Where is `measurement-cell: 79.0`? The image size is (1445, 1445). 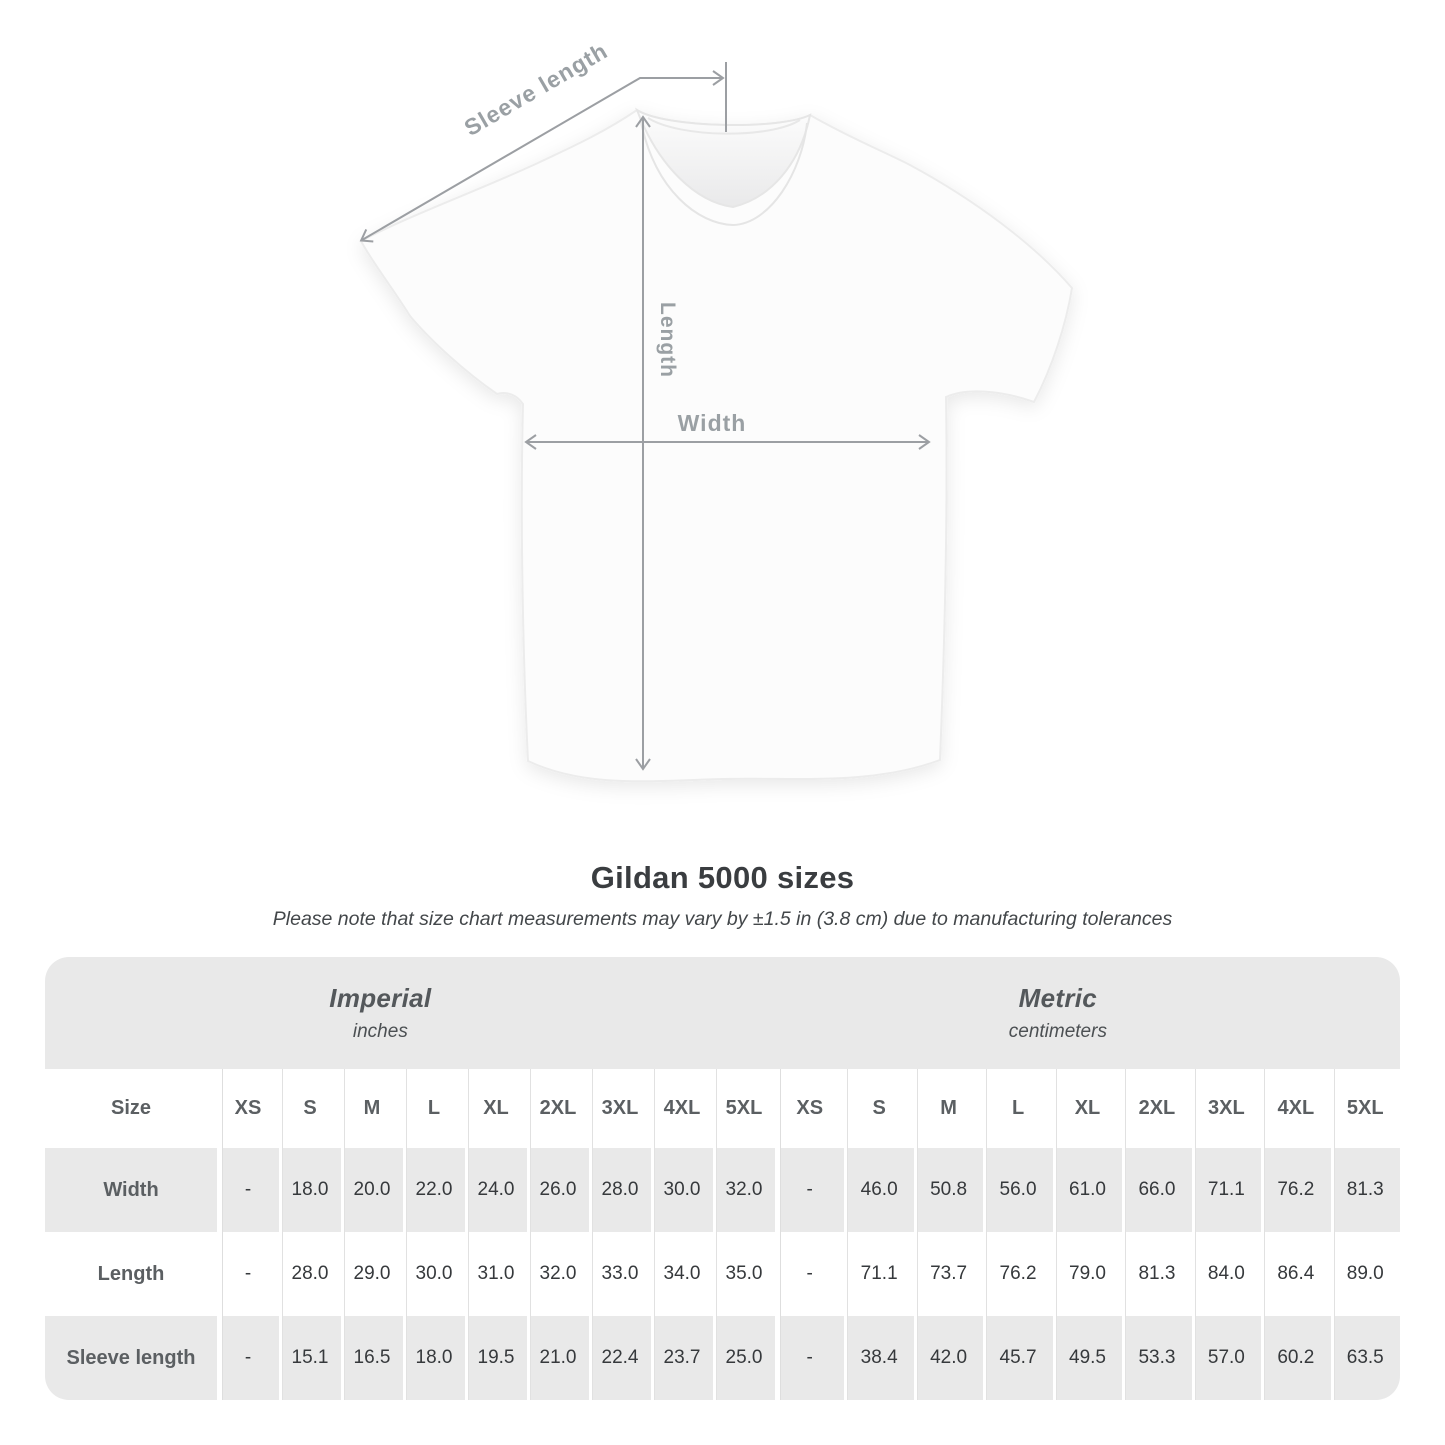
measurement-cell: 79.0 is located at coordinates (1087, 1274).